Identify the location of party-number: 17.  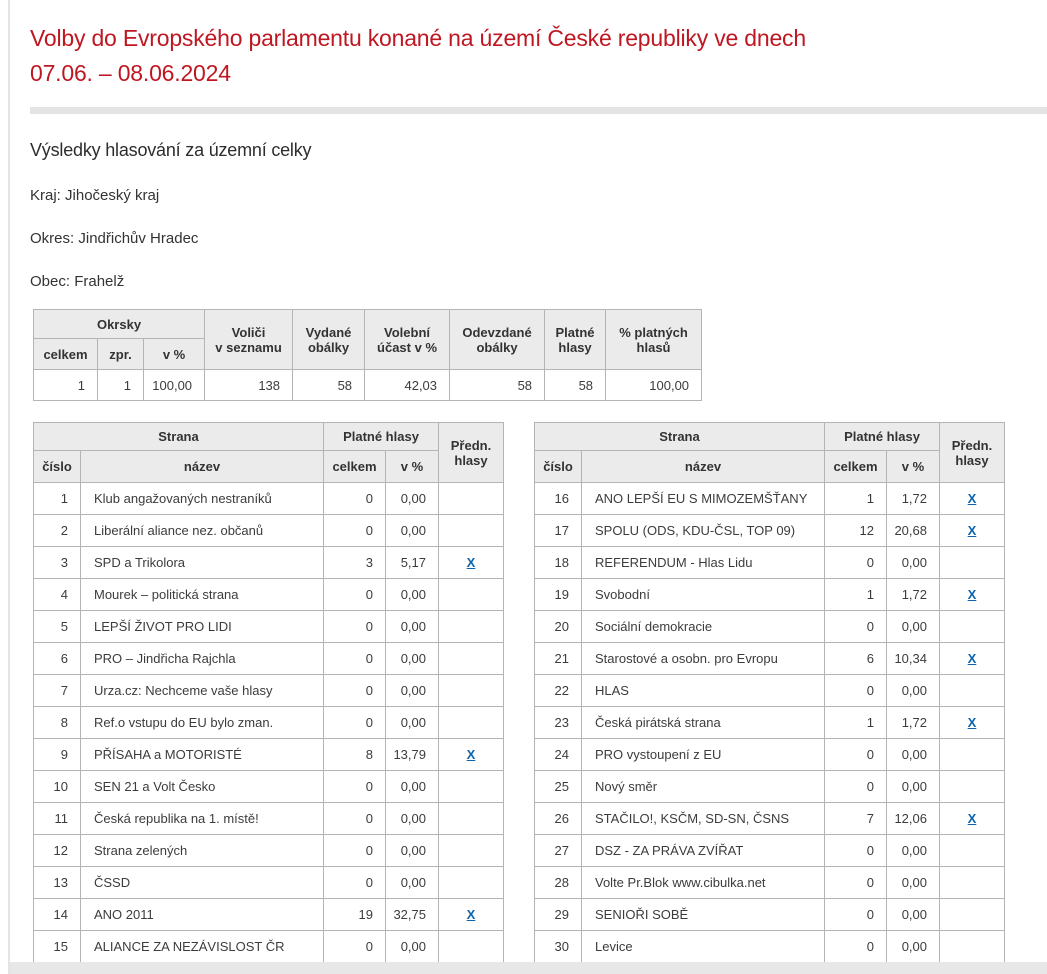
(558, 530).